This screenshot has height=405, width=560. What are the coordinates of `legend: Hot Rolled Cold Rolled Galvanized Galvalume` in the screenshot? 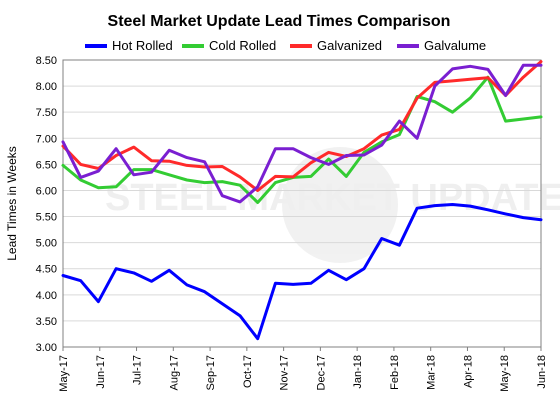 It's located at (285, 45).